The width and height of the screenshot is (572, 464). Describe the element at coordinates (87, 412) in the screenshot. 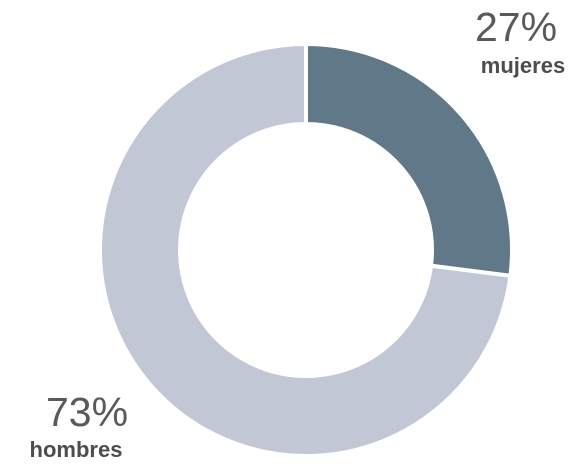

I see `slice-percent-hombres: 73%` at that location.